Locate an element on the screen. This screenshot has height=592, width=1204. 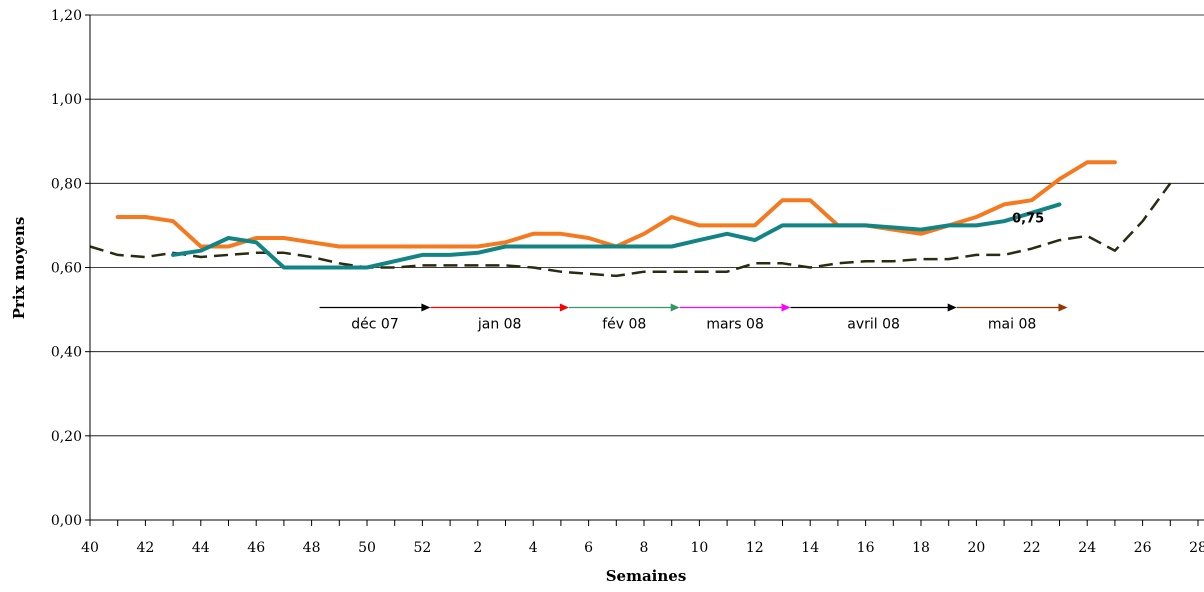
y-tick-label: 0,40 is located at coordinates (66, 353).